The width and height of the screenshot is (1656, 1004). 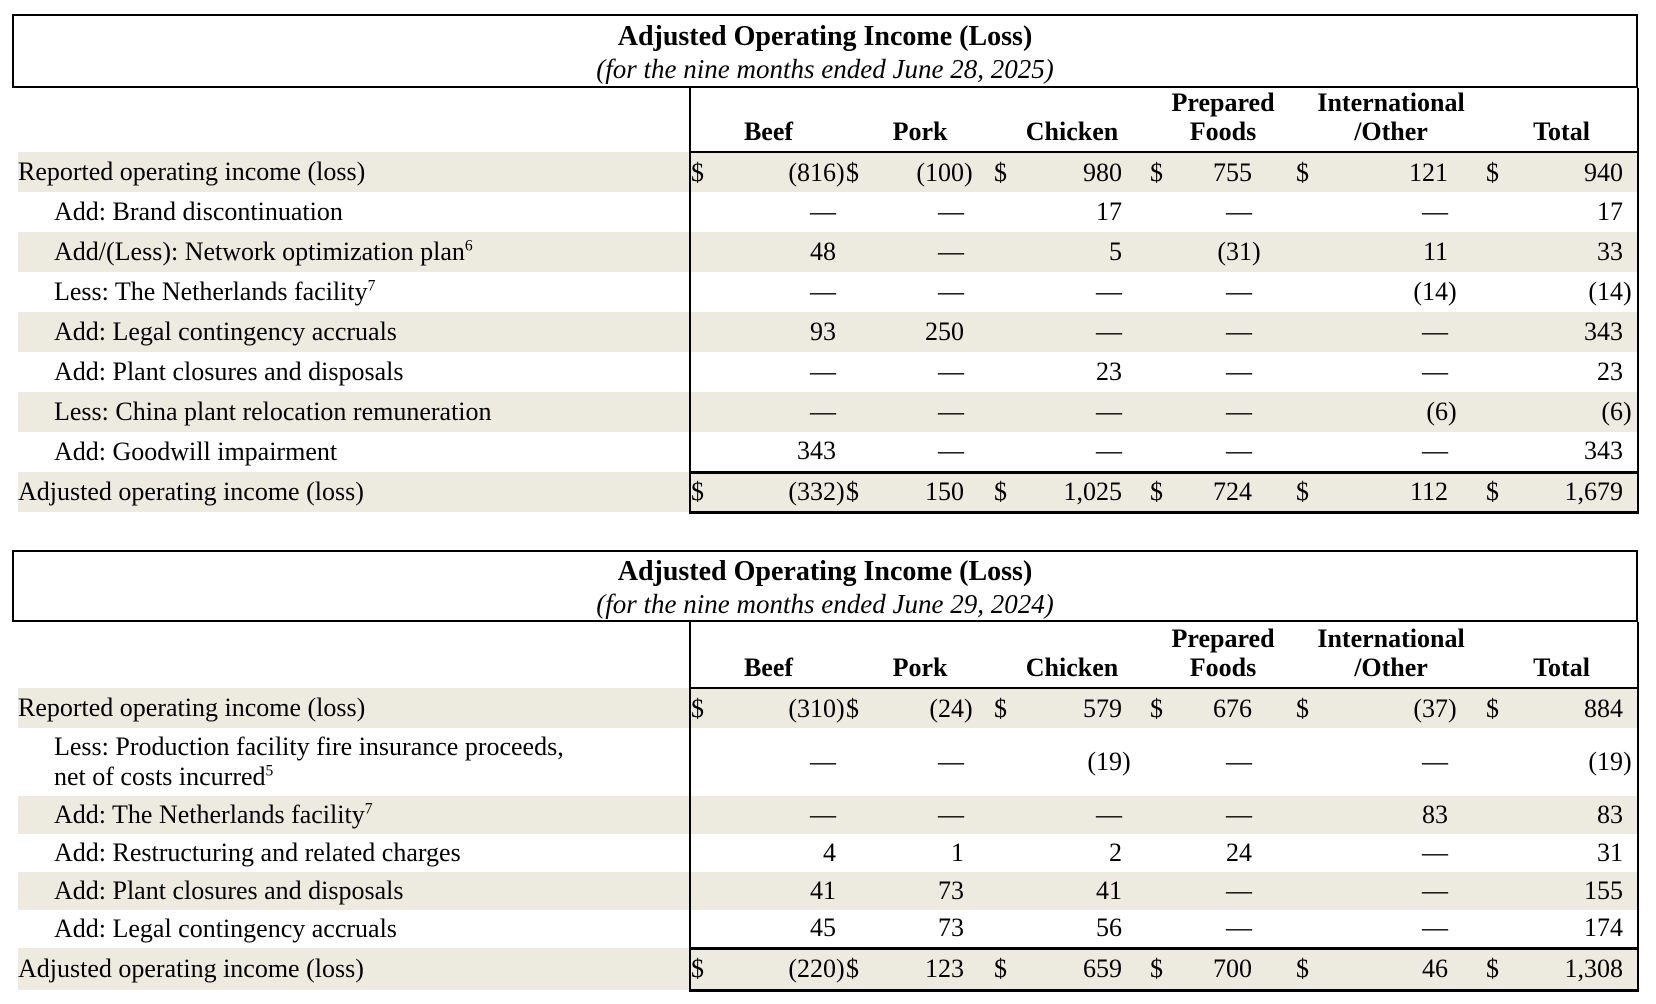 What do you see at coordinates (940, 492) in the screenshot?
I see `value-cell: 150` at bounding box center [940, 492].